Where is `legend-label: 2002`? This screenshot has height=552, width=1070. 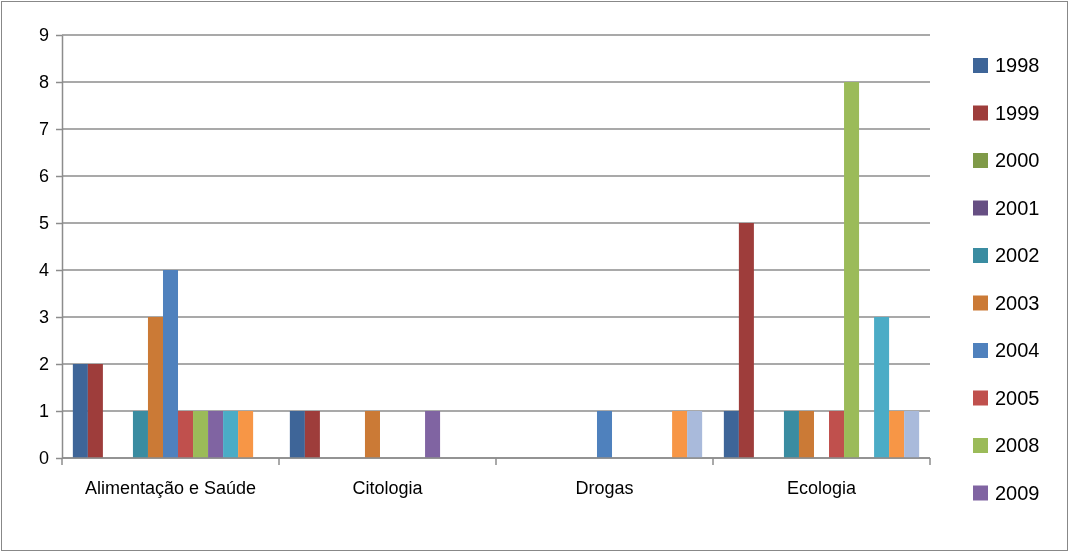 legend-label: 2002 is located at coordinates (1017, 255).